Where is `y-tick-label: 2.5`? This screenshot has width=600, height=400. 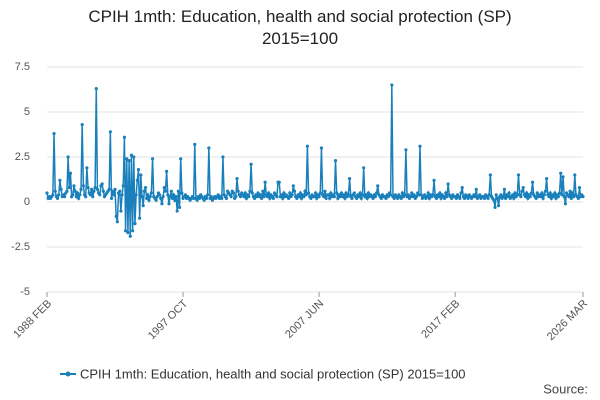 y-tick-label: 2.5 is located at coordinates (22, 157).